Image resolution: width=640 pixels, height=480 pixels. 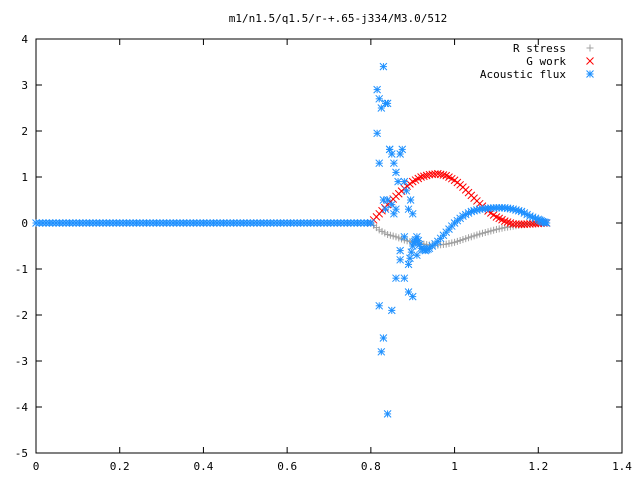 What do you see at coordinates (24, 39) in the screenshot?
I see `y-tick-label: 4` at bounding box center [24, 39].